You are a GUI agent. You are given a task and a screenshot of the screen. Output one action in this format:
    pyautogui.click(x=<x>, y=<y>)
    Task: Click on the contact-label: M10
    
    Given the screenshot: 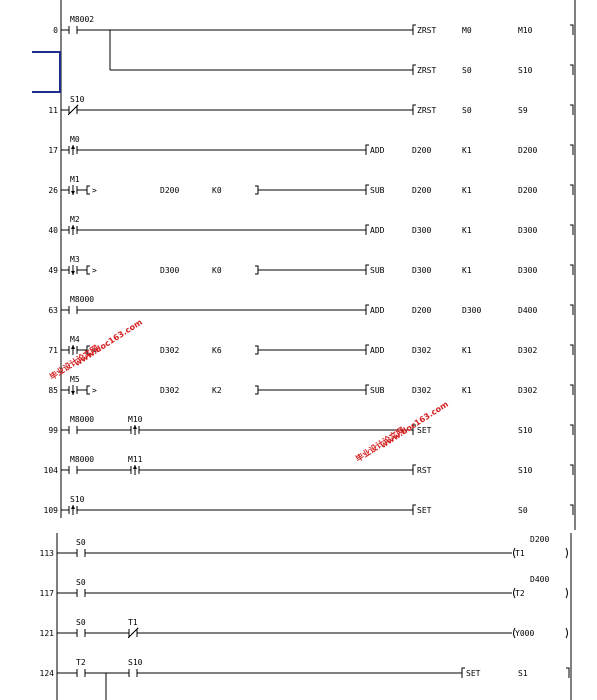 What is the action you would take?
    pyautogui.click(x=135, y=419)
    